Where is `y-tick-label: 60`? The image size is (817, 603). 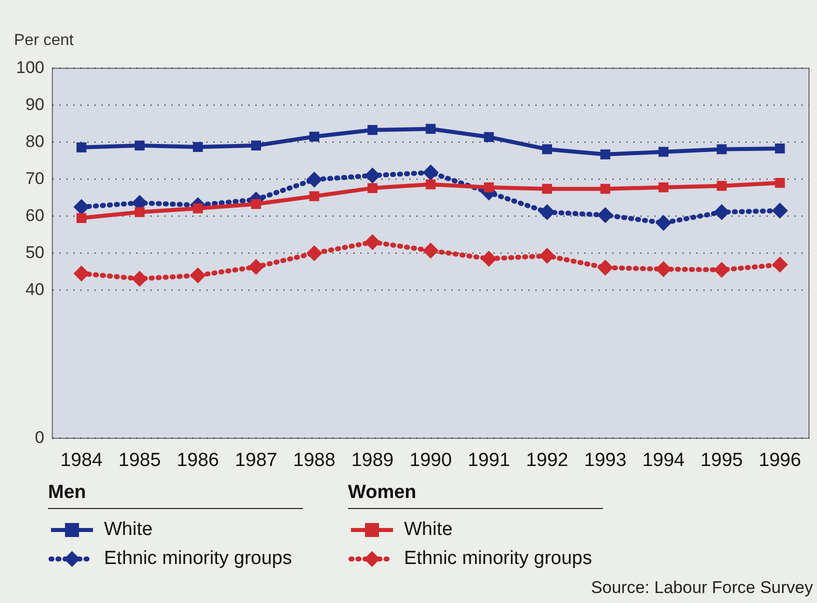
y-tick-label: 60 is located at coordinates (34, 215).